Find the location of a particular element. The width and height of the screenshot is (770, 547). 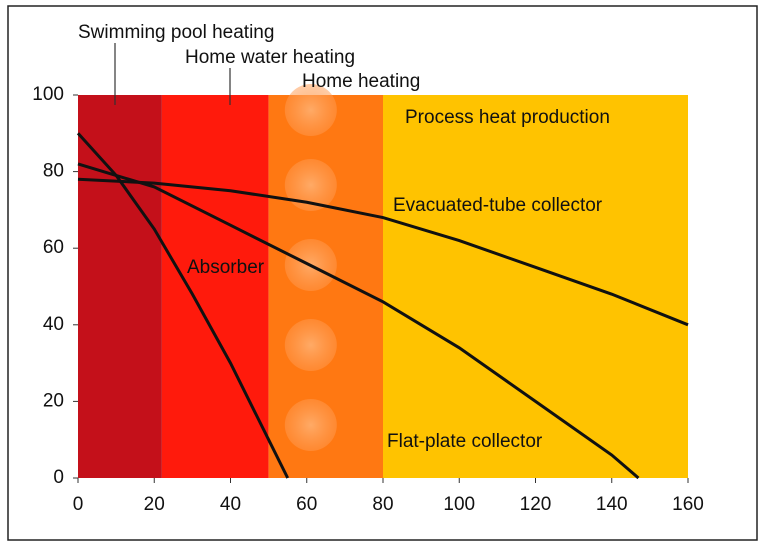

decoration is located at coordinates (310, 267).